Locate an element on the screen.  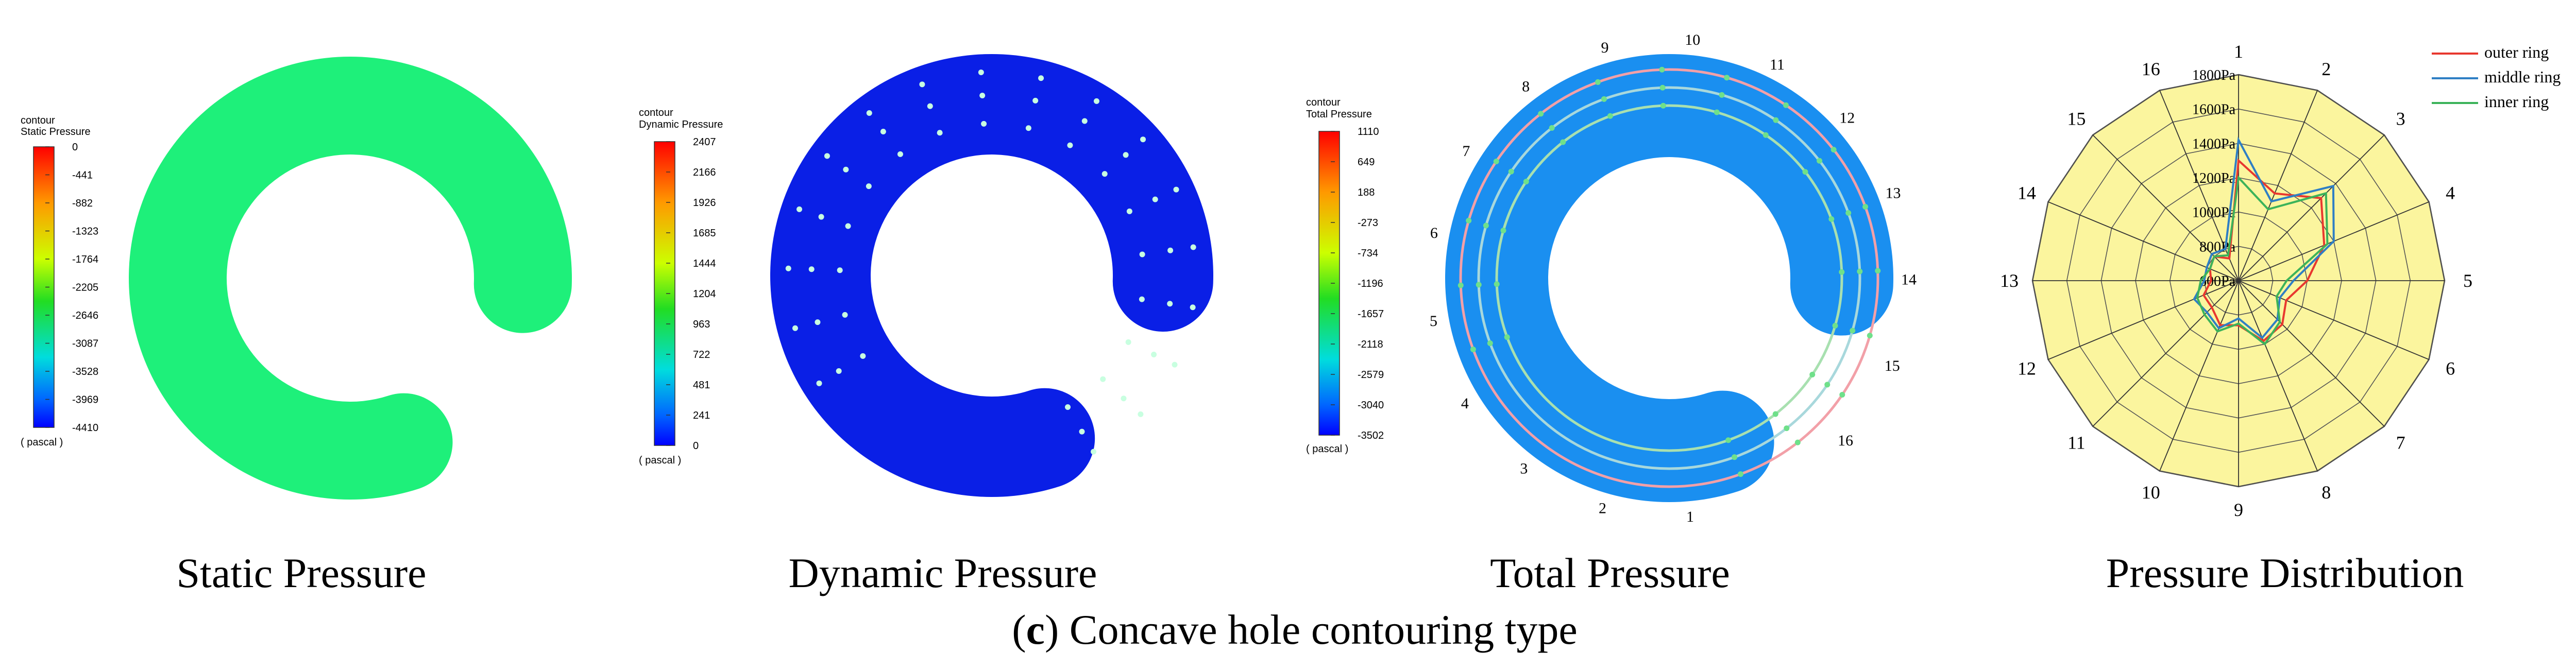
radar-category-label: 4 is located at coordinates (2450, 193).